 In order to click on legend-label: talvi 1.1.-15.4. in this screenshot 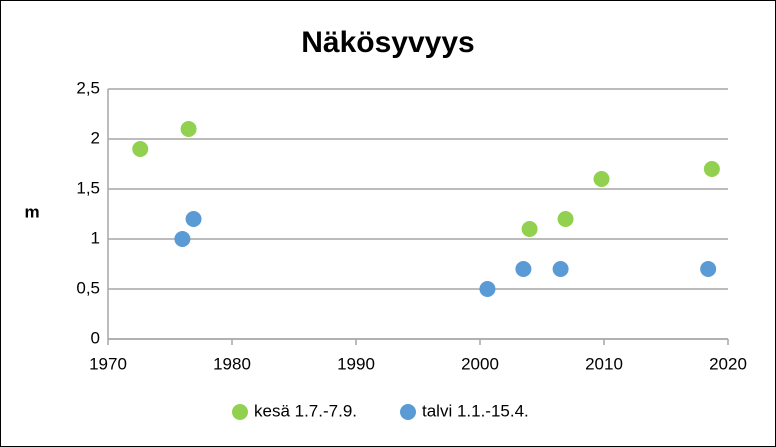, I will do `click(475, 410)`.